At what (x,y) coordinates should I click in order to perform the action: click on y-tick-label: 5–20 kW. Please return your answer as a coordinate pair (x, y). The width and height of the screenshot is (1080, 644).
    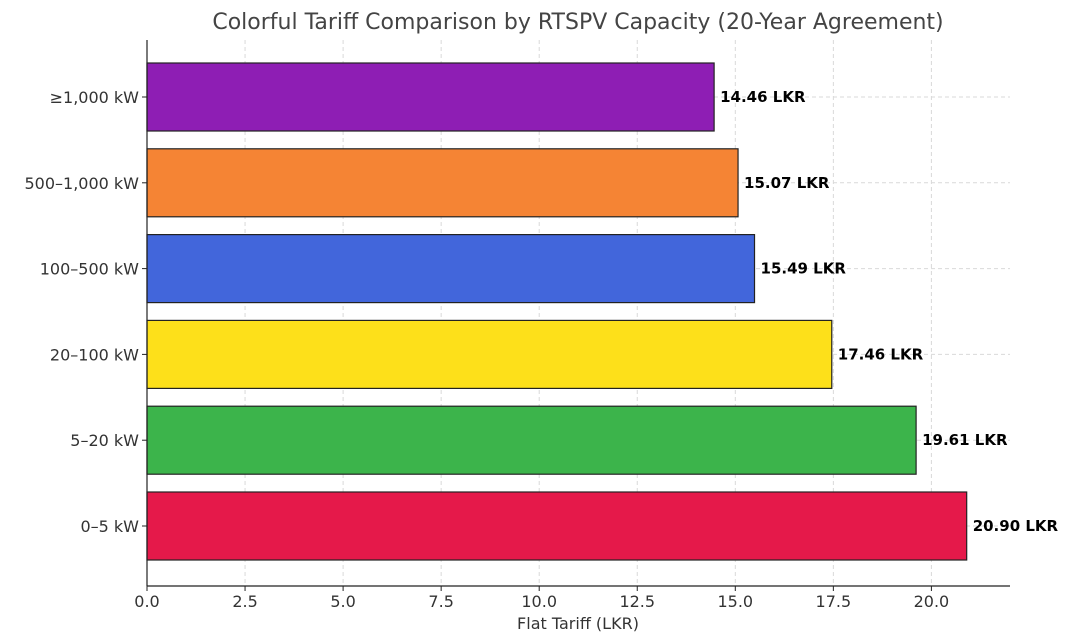
    Looking at the image, I should click on (104, 440).